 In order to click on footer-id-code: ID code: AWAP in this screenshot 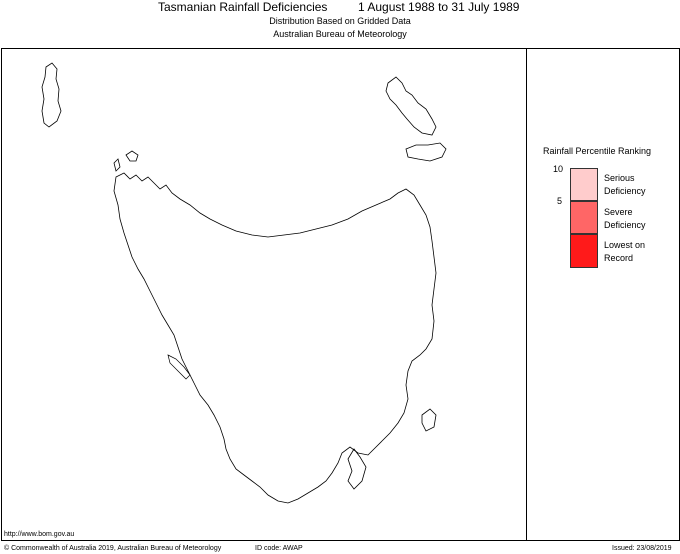, I will do `click(279, 548)`.